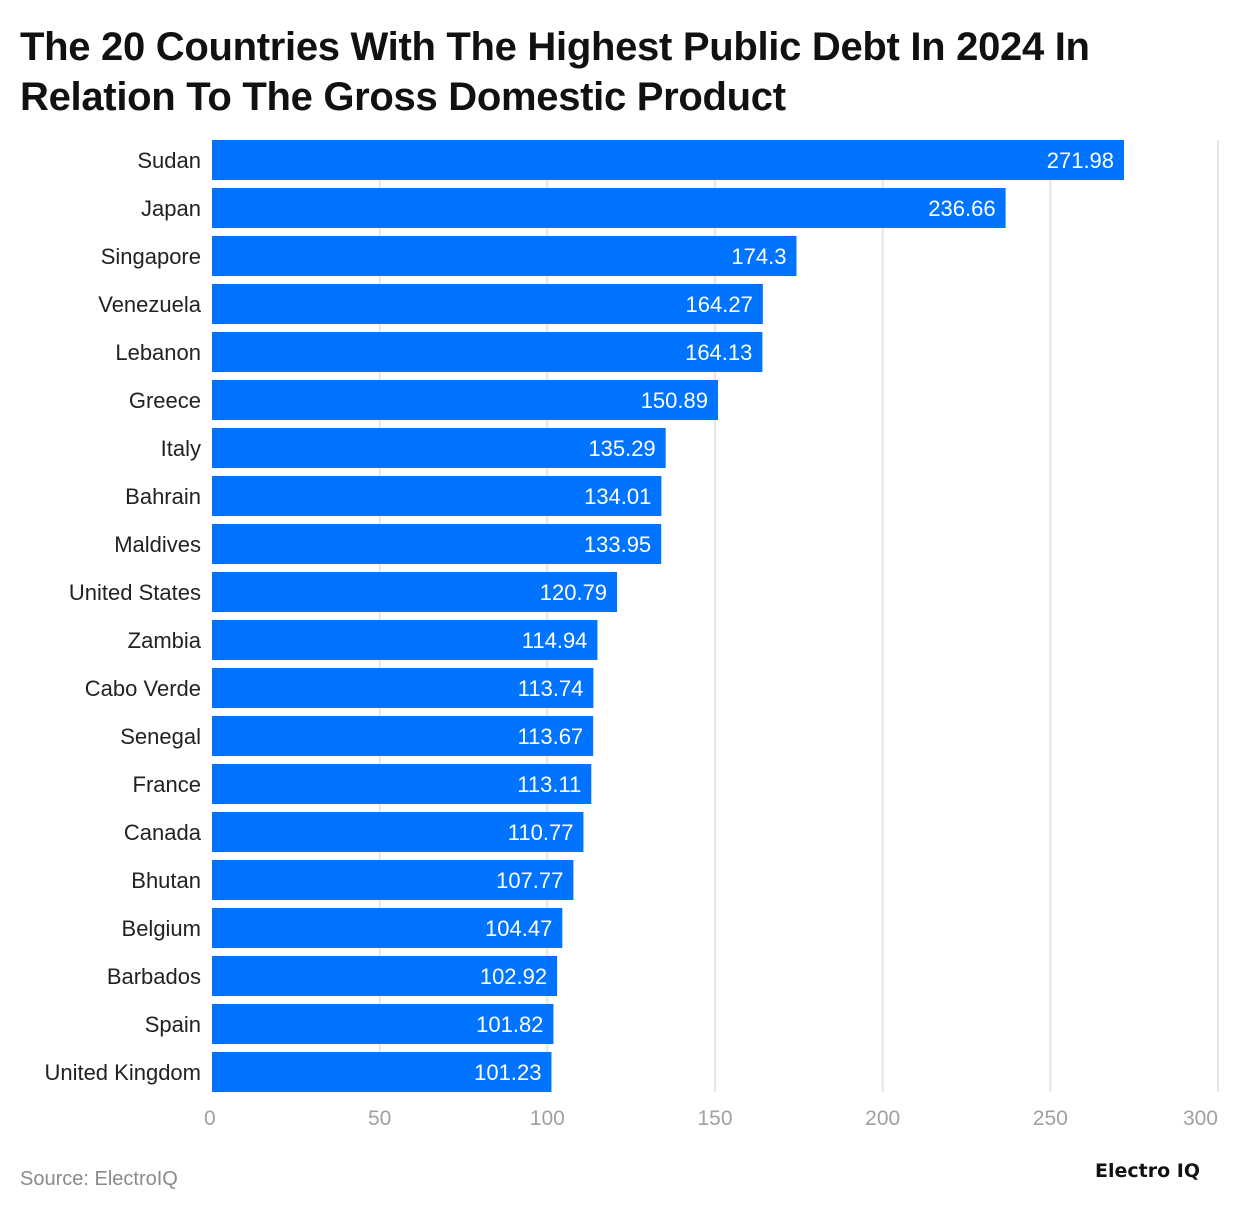 This screenshot has width=1240, height=1214. Describe the element at coordinates (555, 640) in the screenshot. I see `value-label: 114.94` at that location.